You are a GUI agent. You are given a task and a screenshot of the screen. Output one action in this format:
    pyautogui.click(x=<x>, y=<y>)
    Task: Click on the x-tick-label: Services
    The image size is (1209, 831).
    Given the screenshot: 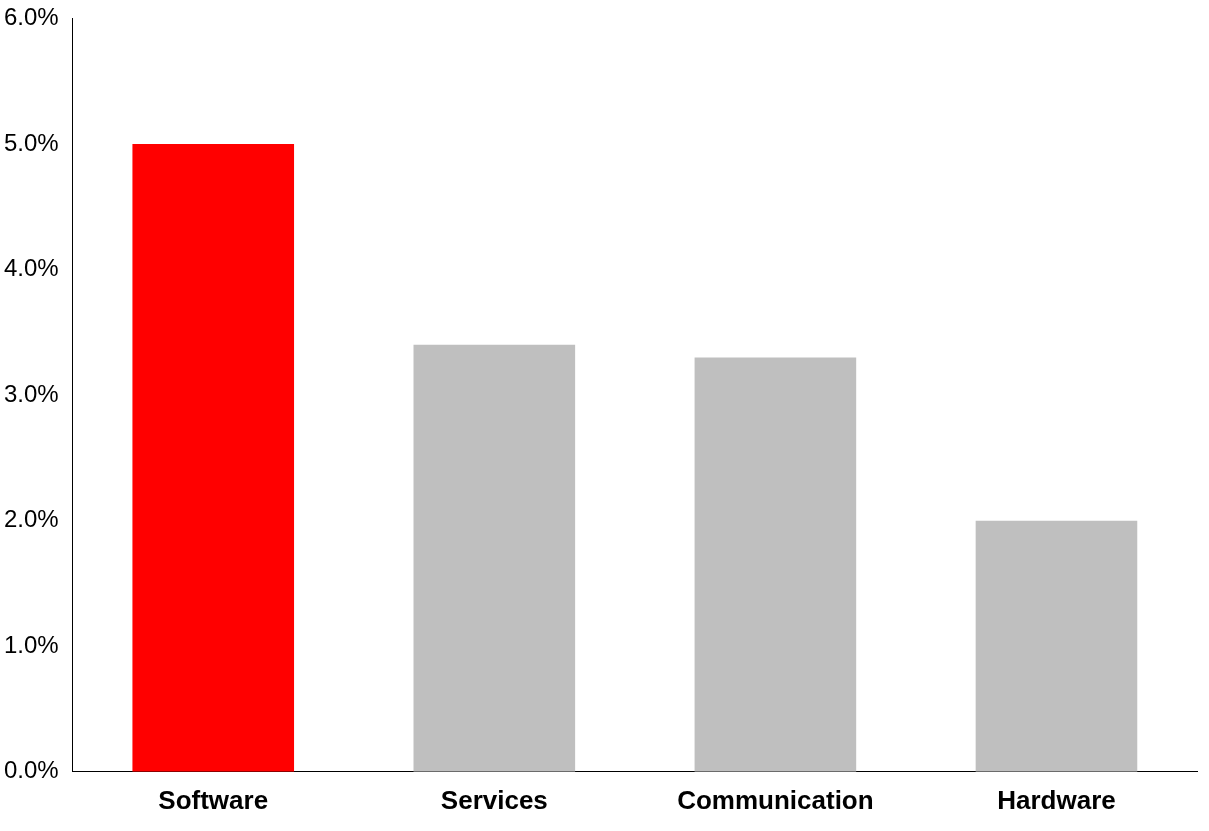 What is the action you would take?
    pyautogui.click(x=494, y=799)
    